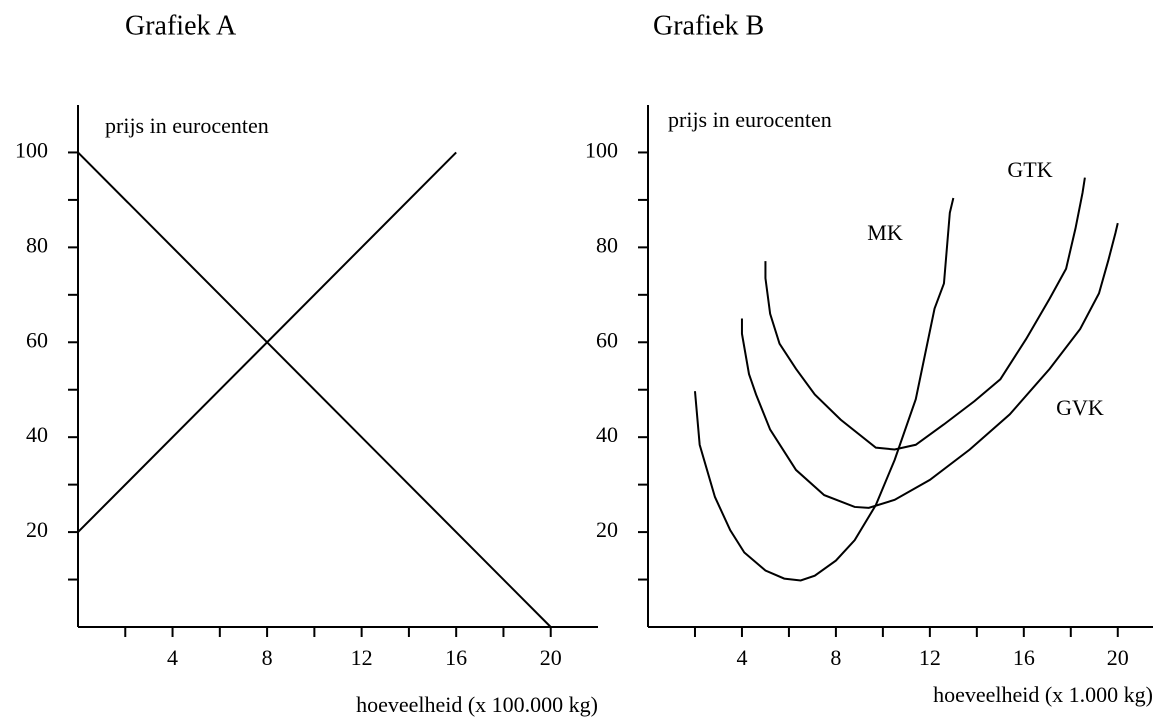 This screenshot has width=1155, height=719. I want to click on curve-label: MK, so click(885, 232).